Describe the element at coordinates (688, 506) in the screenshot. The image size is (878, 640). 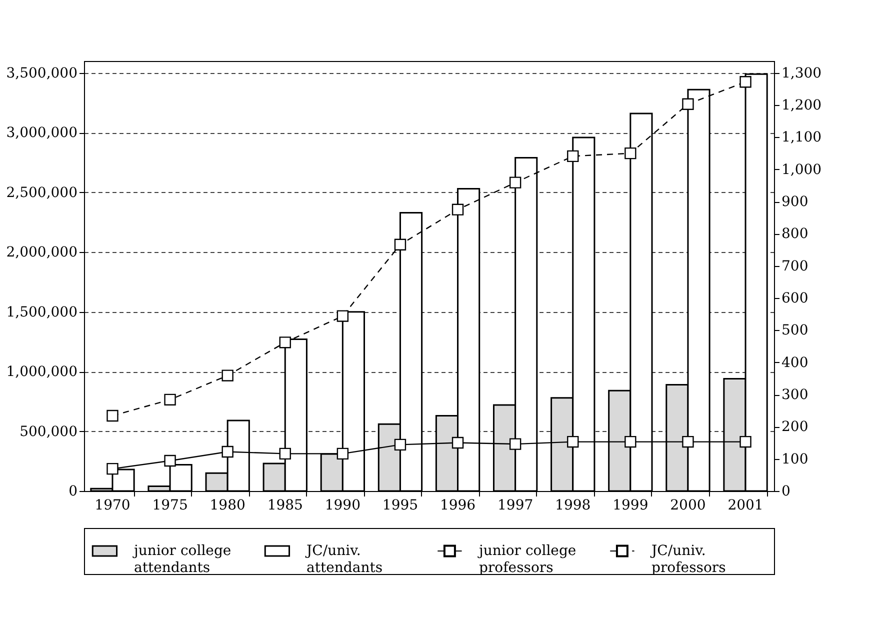
I see `x-tick-label: 2000` at that location.